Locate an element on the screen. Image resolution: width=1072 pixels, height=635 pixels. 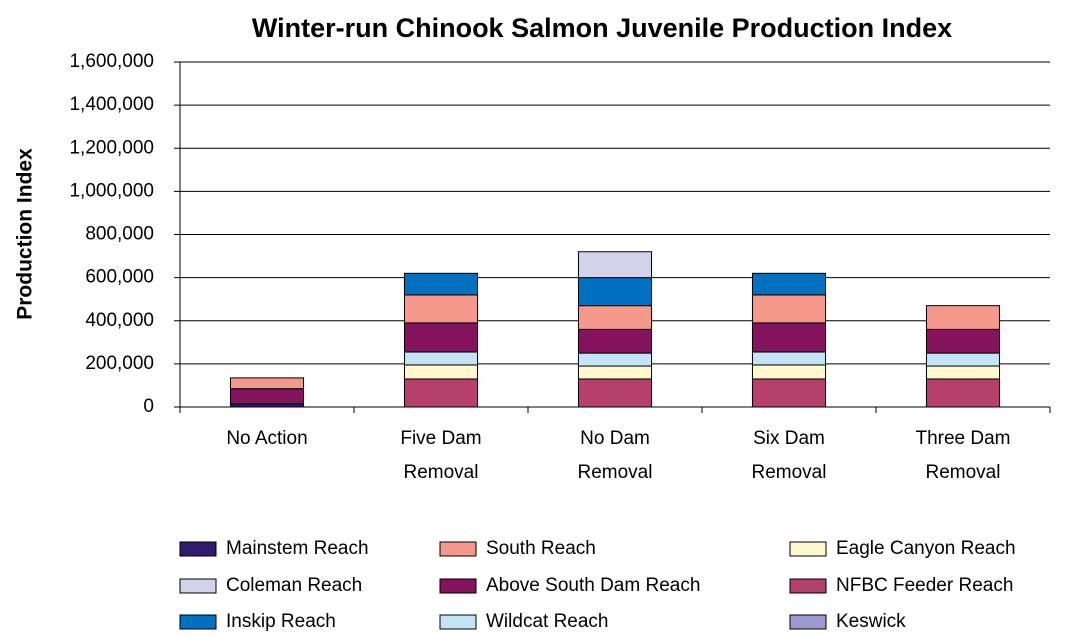
x-tick-label: Five Dam Removal is located at coordinates (441, 455).